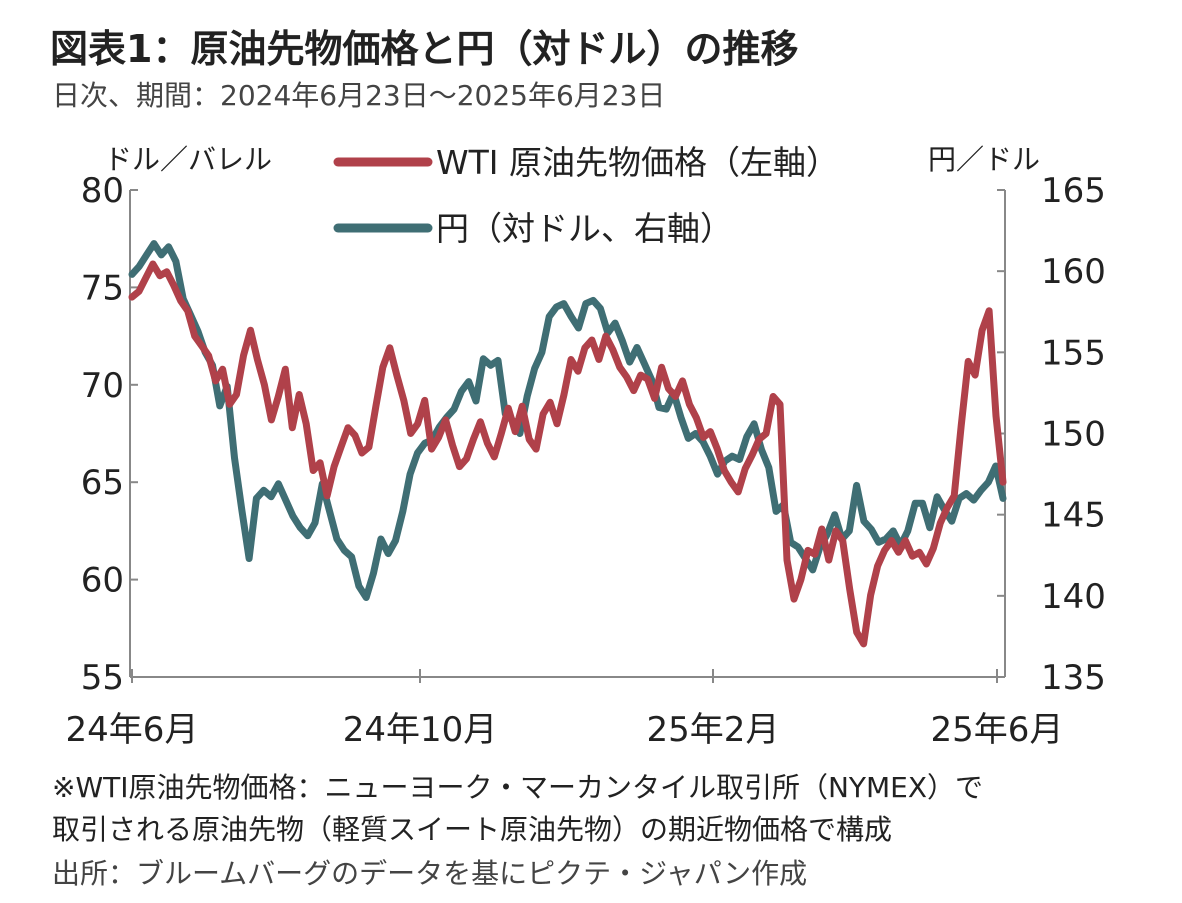 This screenshot has width=1182, height=903. Describe the element at coordinates (359, 95) in the screenshot. I see `chart-subtitle: 日次、期間：2024年6月23日～2025年6月23日` at that location.